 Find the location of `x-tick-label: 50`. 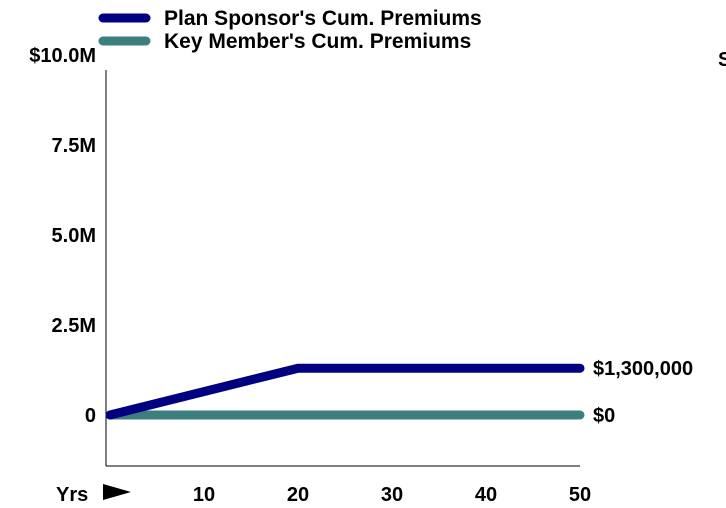

x-tick-label: 50 is located at coordinates (580, 495).